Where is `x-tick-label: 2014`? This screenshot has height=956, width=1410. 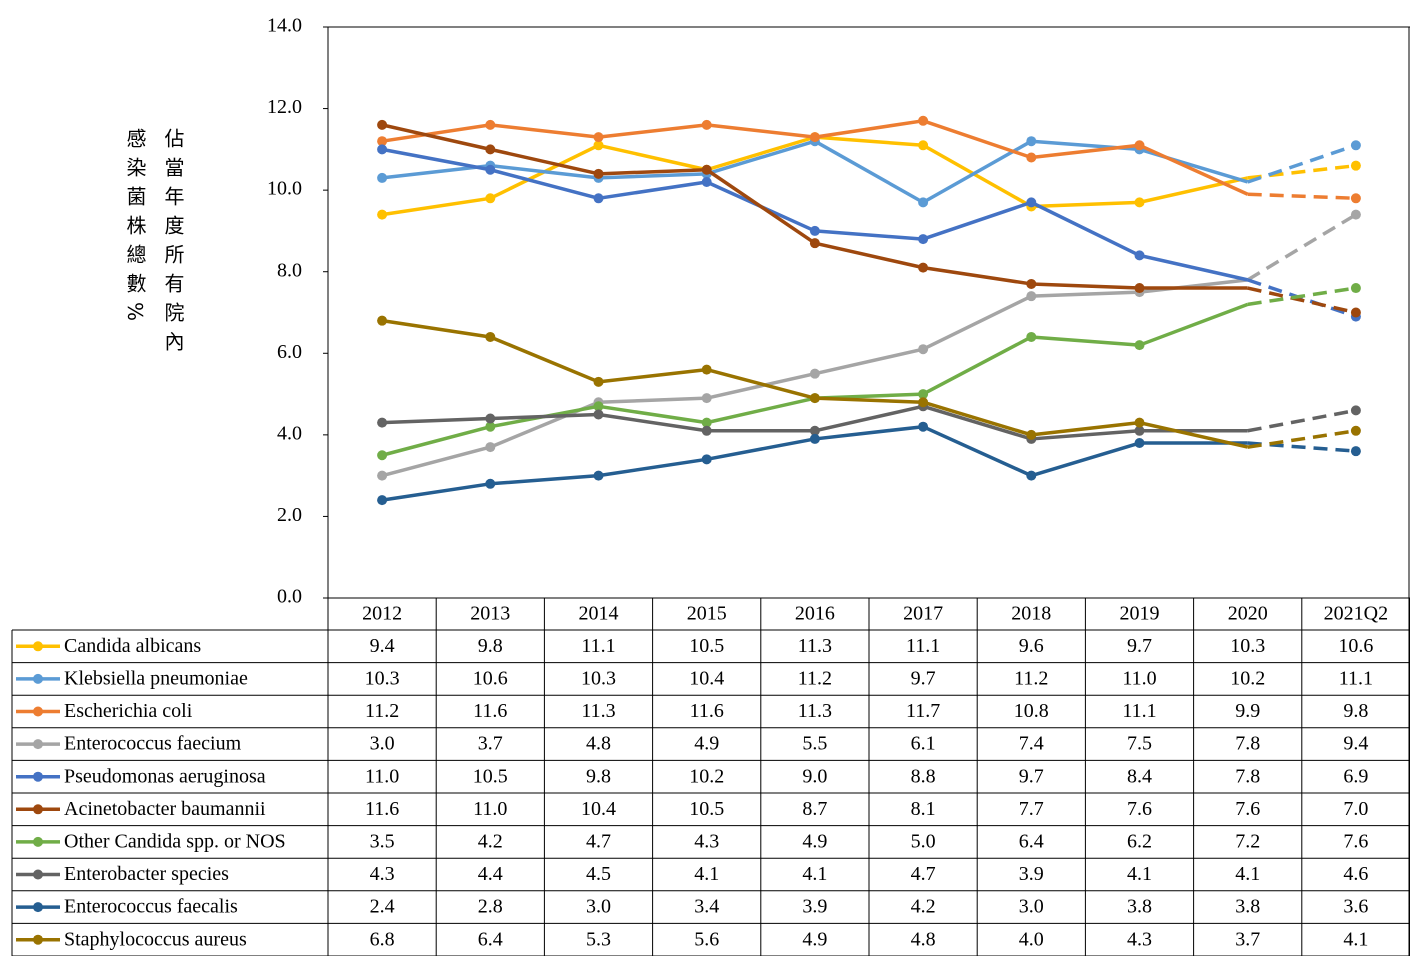 x-tick-label: 2014 is located at coordinates (599, 614).